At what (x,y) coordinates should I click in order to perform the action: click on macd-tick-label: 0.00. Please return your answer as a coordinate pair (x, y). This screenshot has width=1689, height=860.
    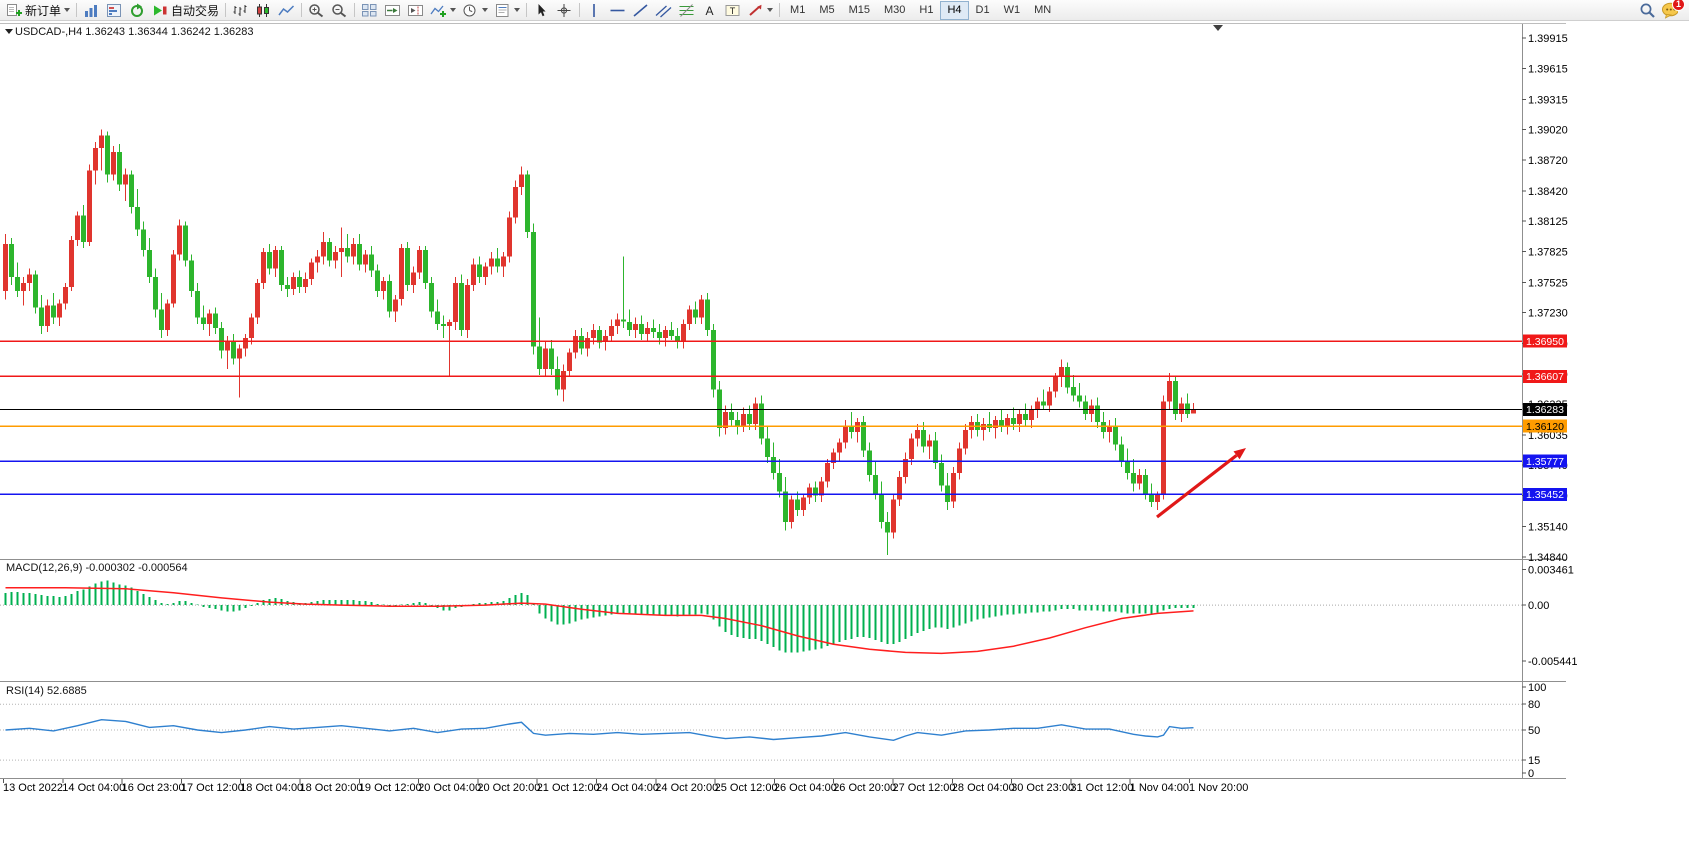
    Looking at the image, I should click on (1538, 606).